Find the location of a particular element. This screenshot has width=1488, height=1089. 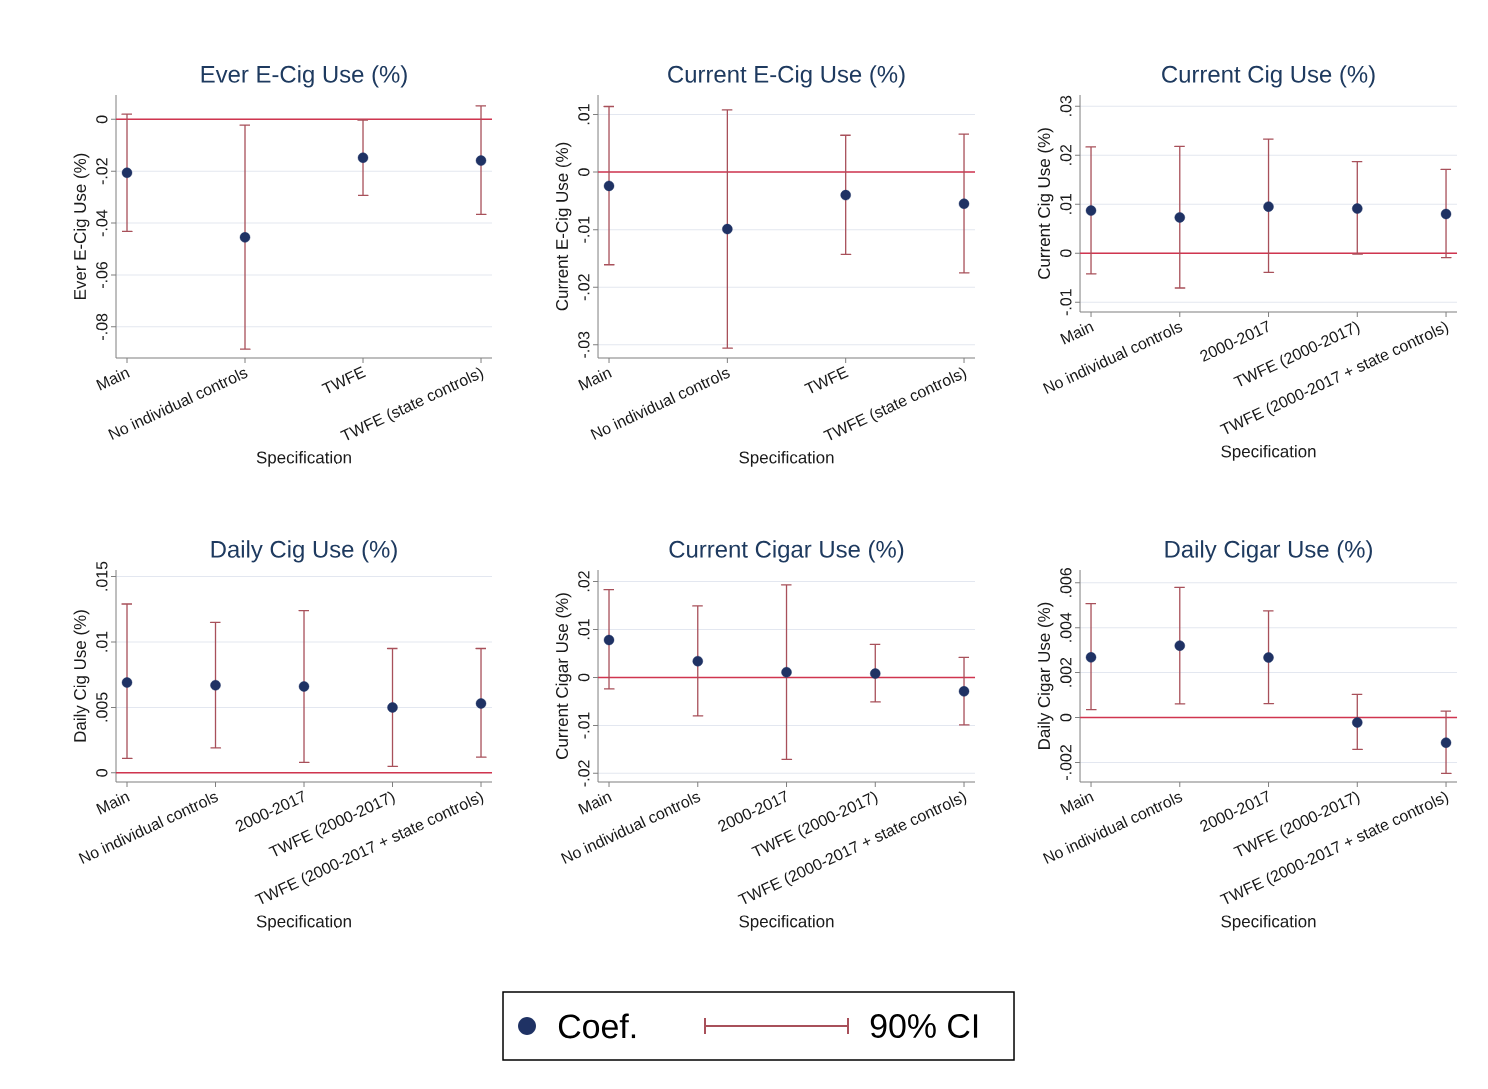

chart-title: Daily Cigar Use (%) is located at coordinates (1268, 551).